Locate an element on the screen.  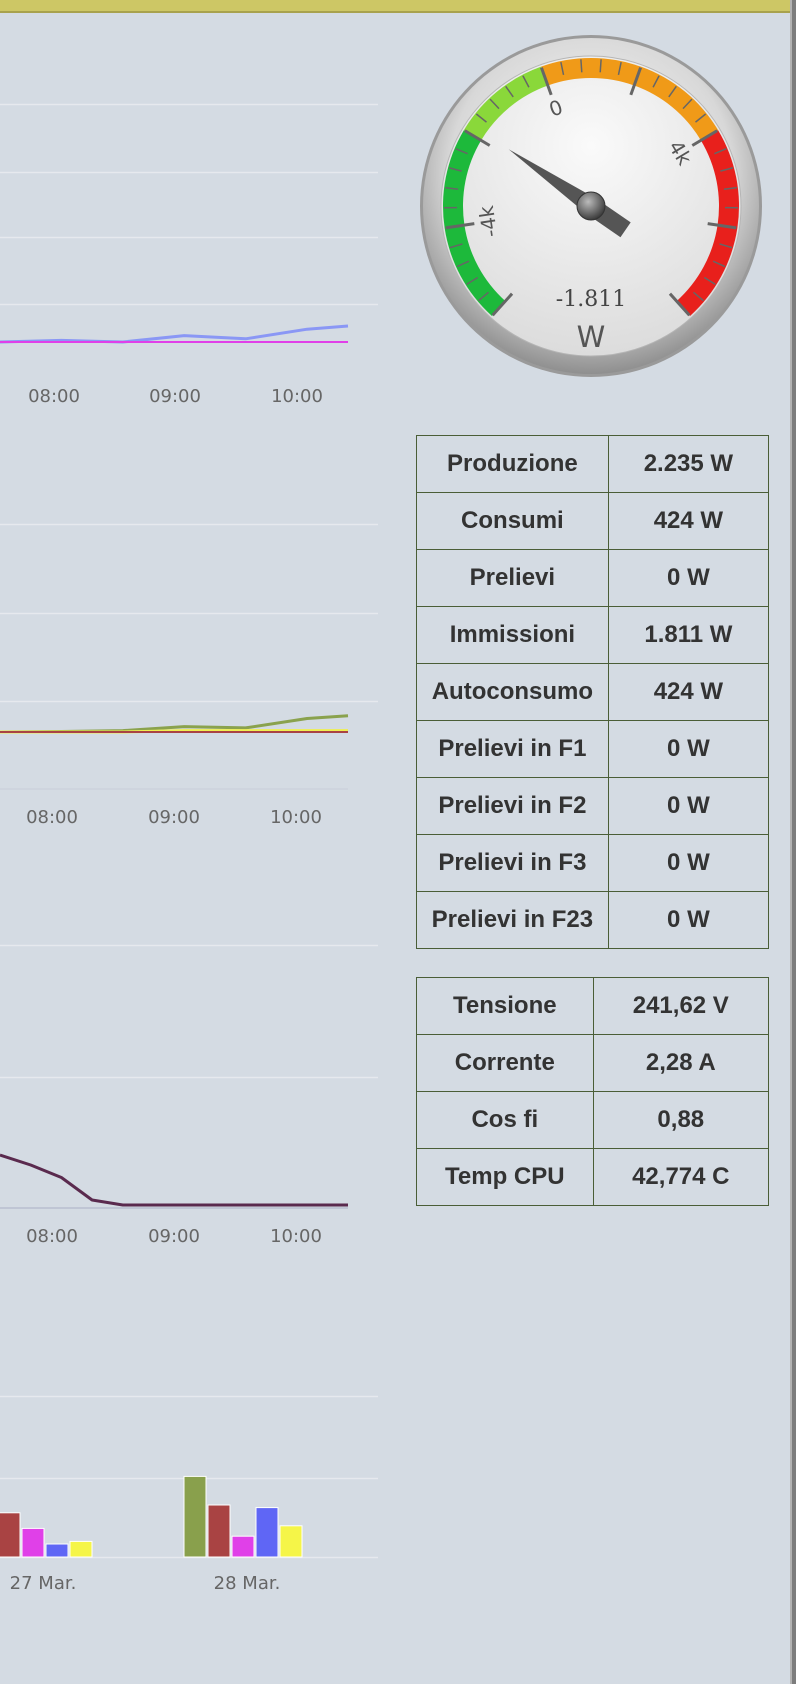
table-row: Prelievi in F2 0 W is located at coordinates (593, 806).